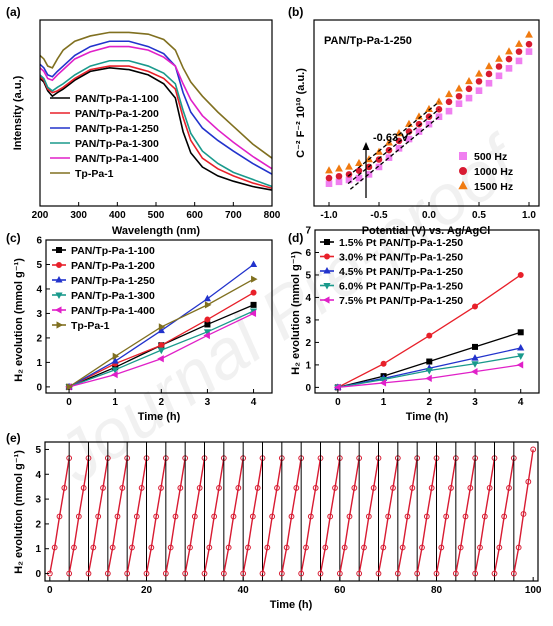 This screenshot has height=626, width=553. What do you see at coordinates (39, 241) in the screenshot?
I see `panel-c-ytick-label: 6` at bounding box center [39, 241].